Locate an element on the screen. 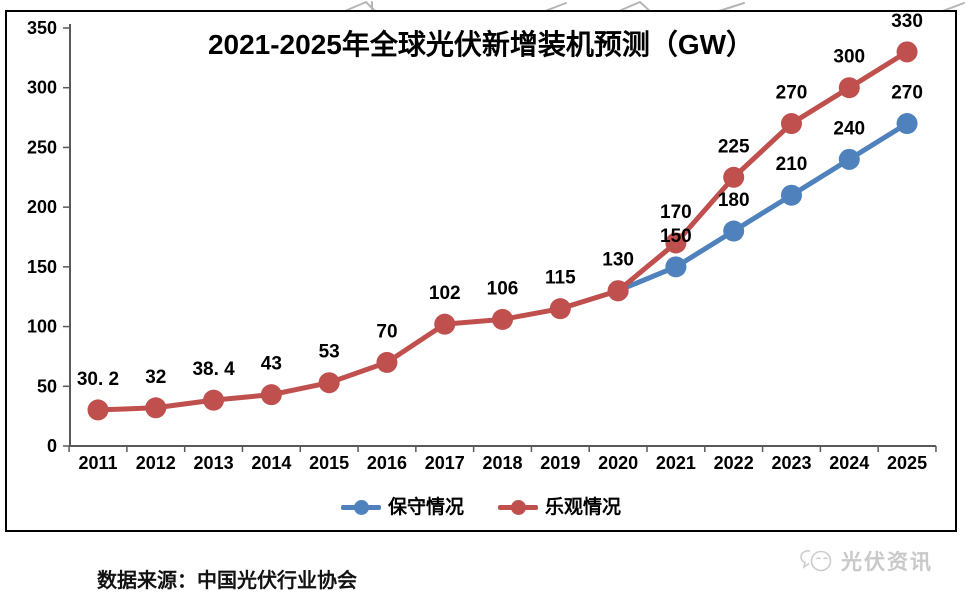 The height and width of the screenshot is (603, 970). data-point-label: 300 is located at coordinates (849, 57).